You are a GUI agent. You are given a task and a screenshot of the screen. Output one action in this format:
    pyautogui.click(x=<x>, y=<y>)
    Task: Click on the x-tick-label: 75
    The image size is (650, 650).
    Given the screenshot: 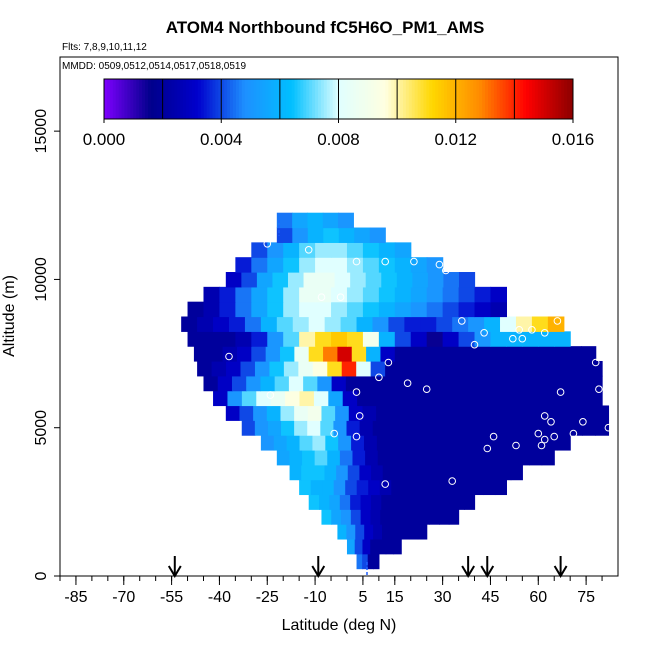 What is the action you would take?
    pyautogui.click(x=586, y=597)
    